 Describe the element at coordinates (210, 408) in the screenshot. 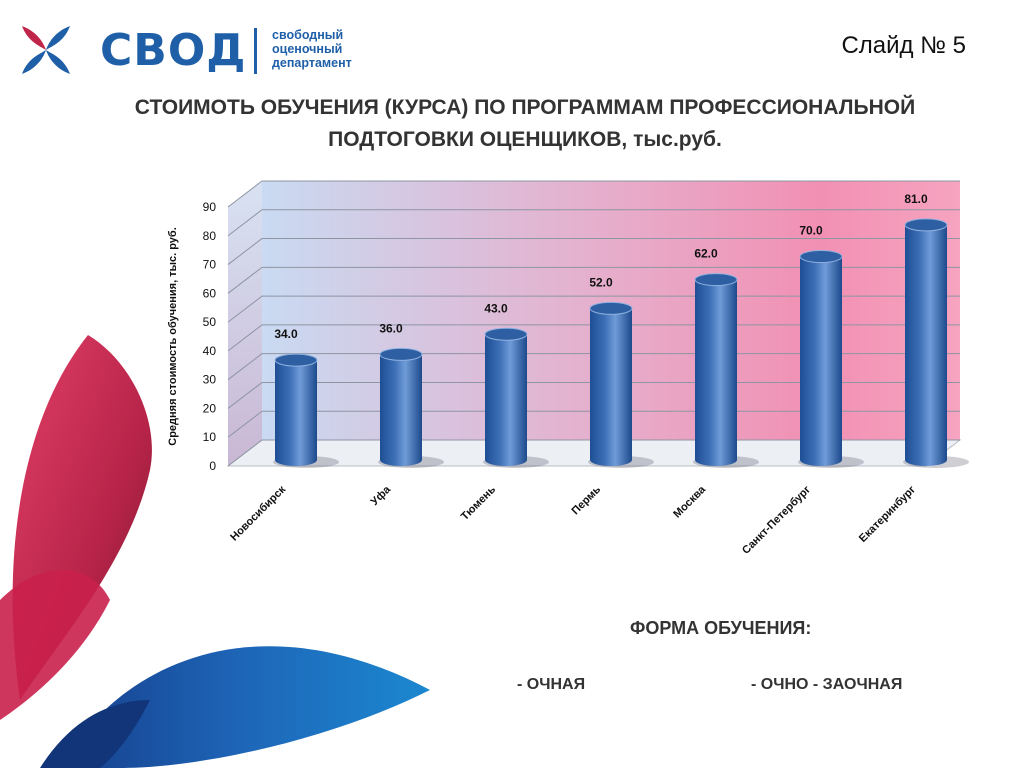

I see `y-tick-label: 20` at that location.